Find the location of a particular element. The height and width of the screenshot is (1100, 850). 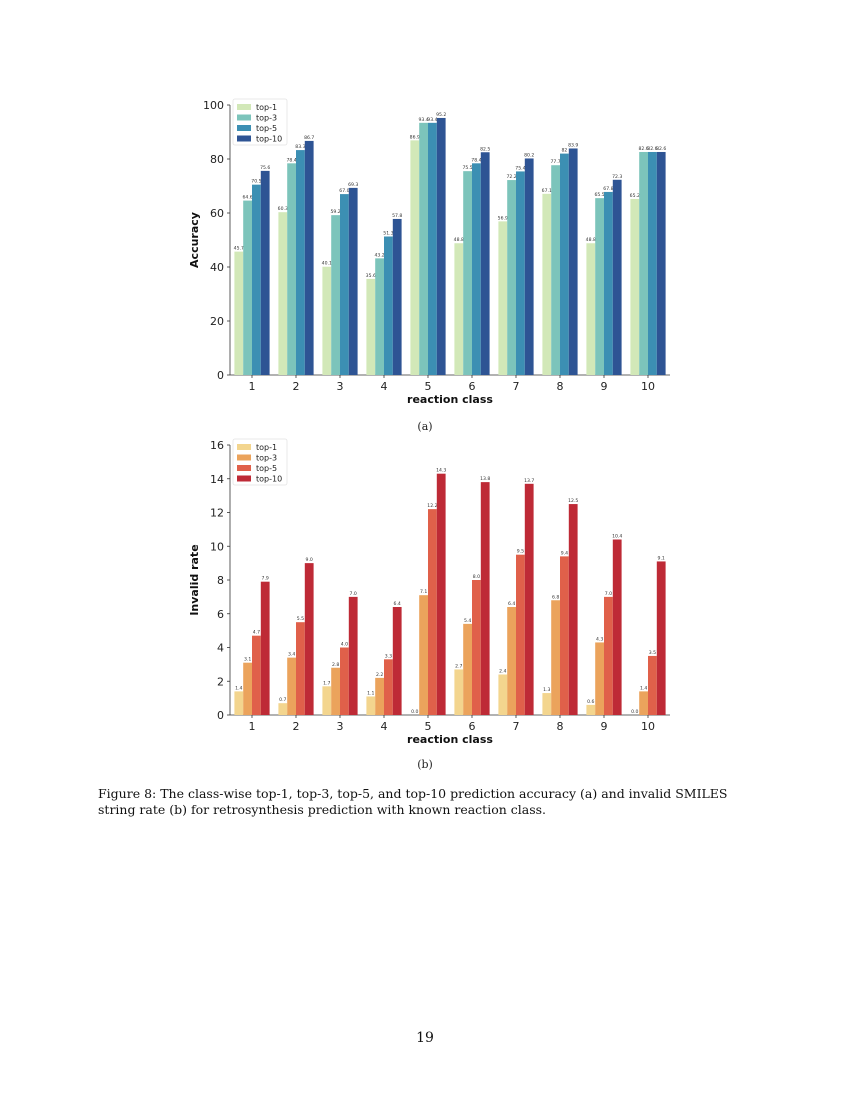

bar-data-label: 77.7 is located at coordinates (555, 162).